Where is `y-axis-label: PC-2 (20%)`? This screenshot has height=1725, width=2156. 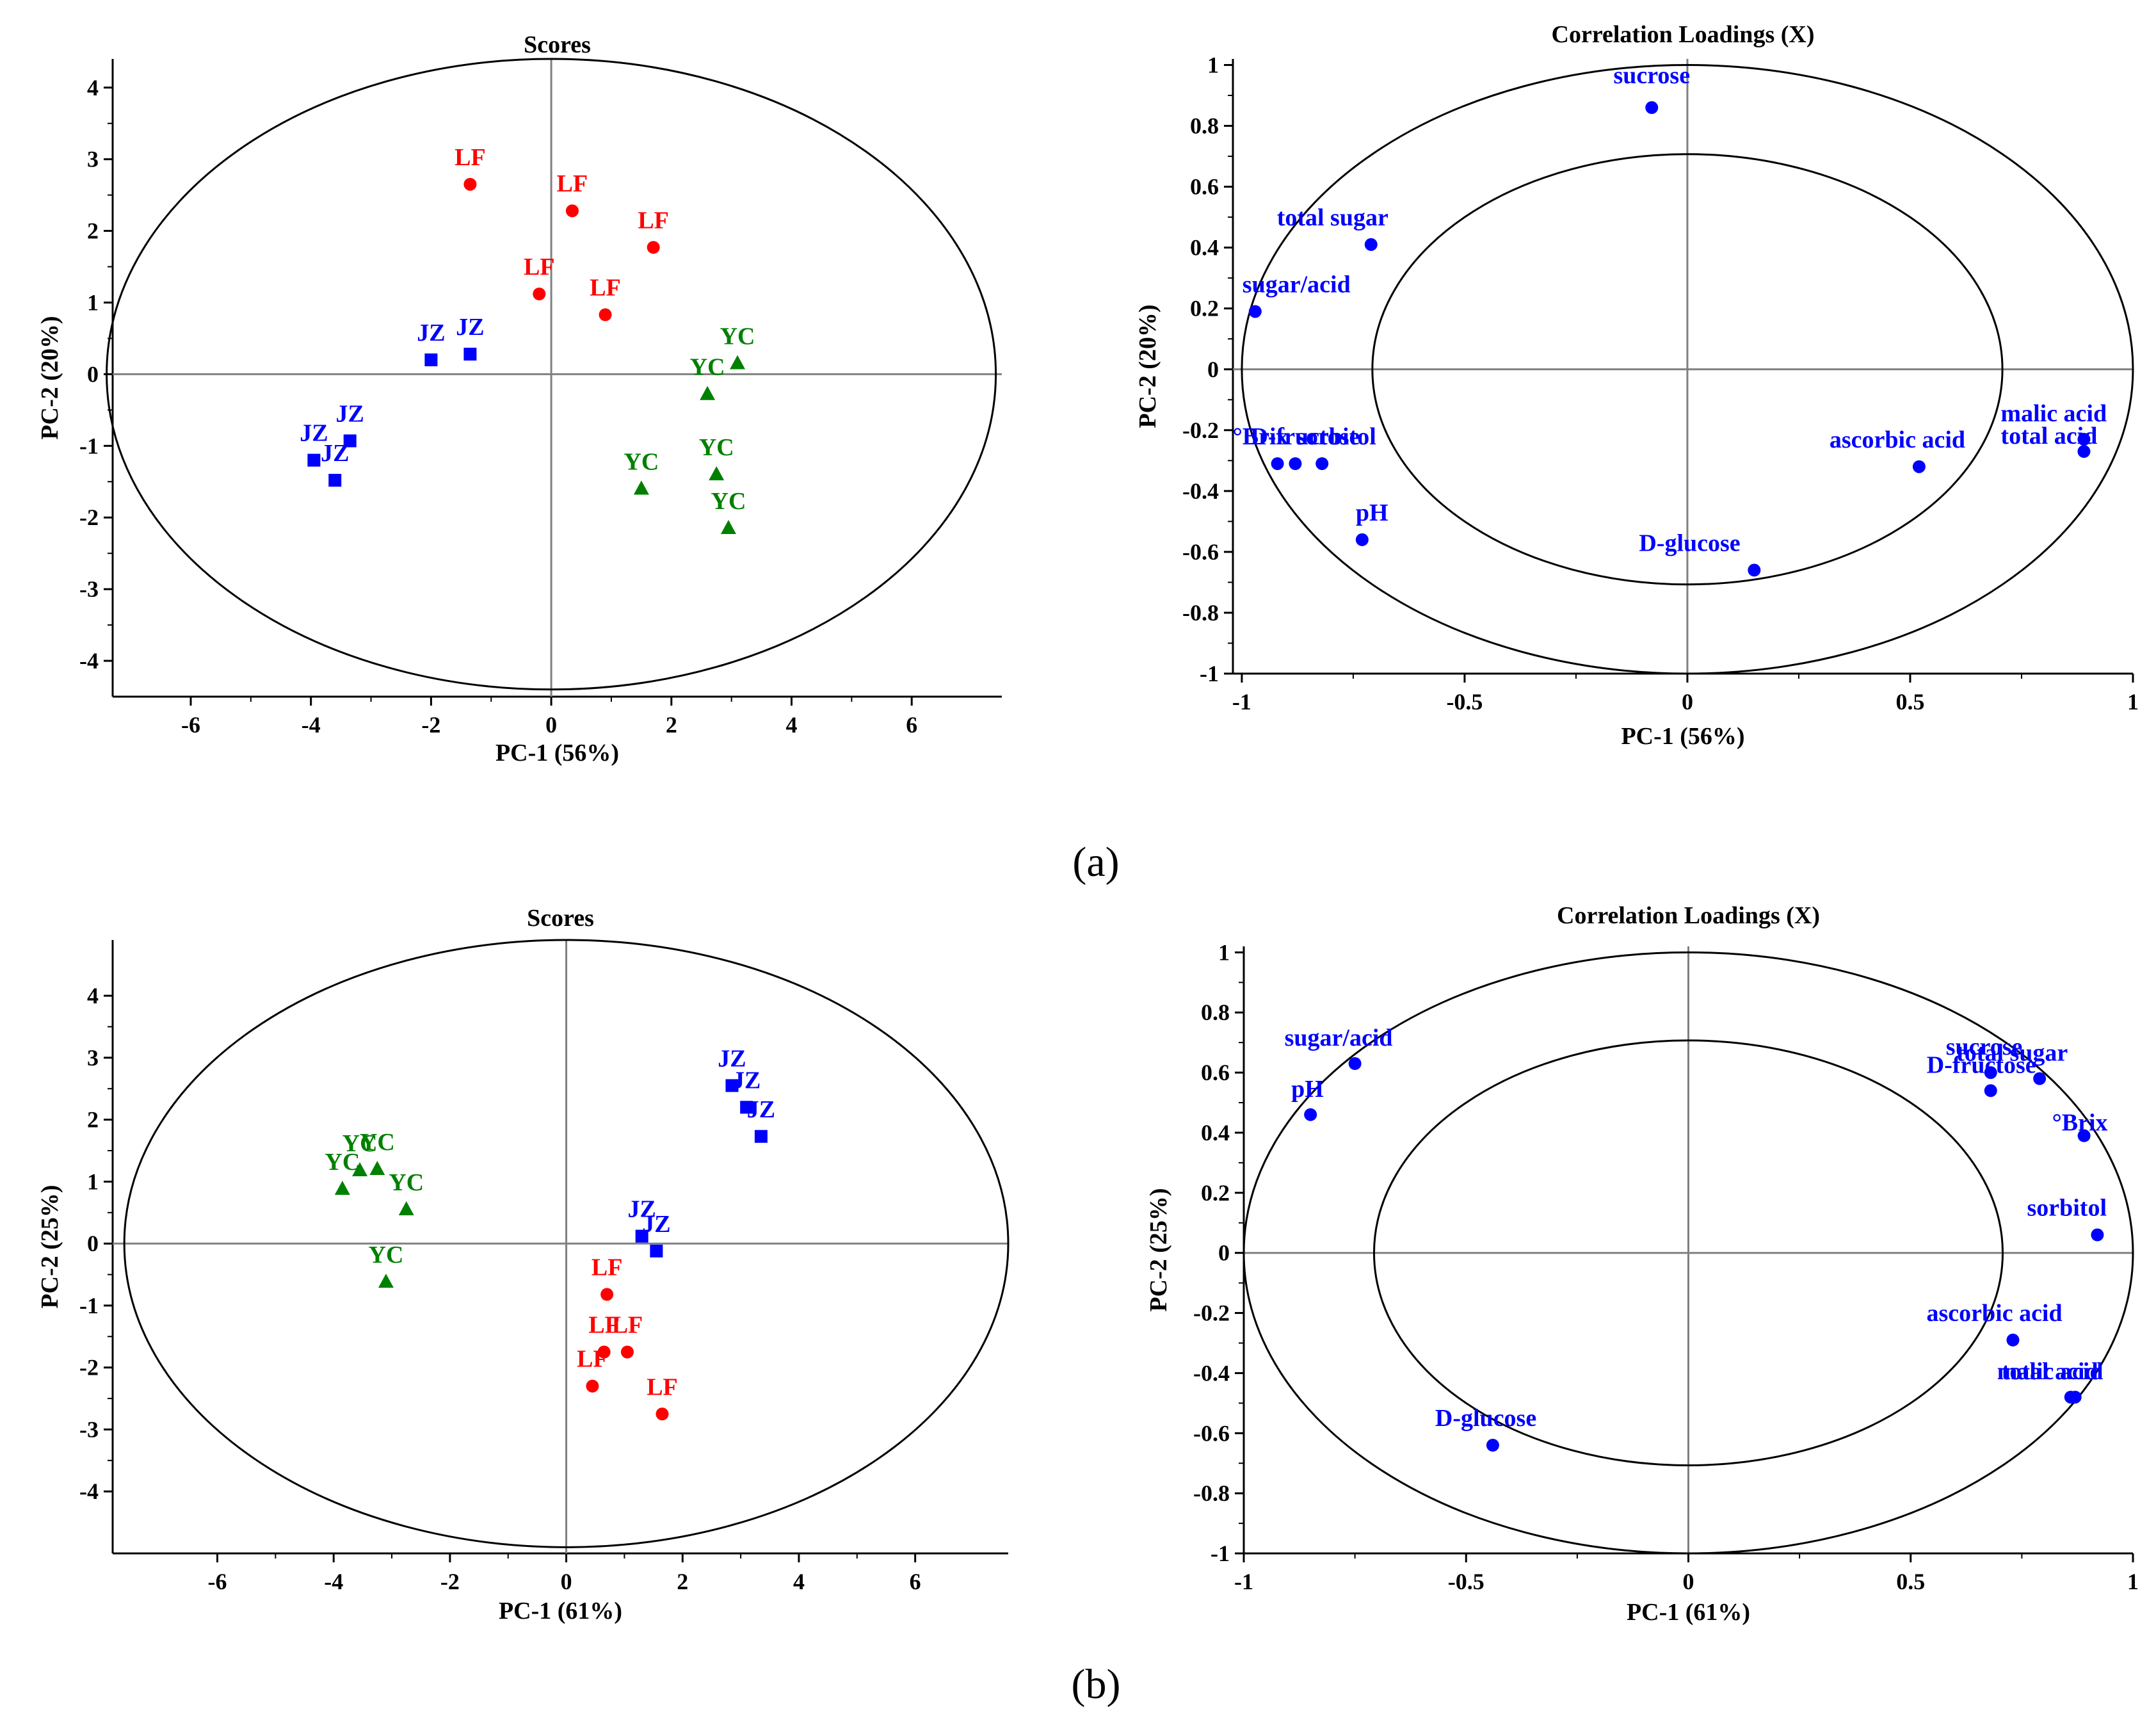 y-axis-label: PC-2 (20%) is located at coordinates (49, 377).